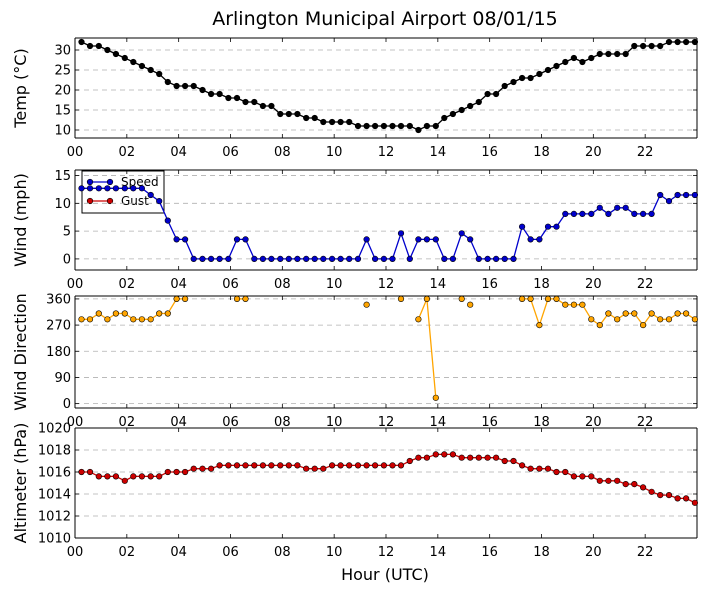 The height and width of the screenshot is (594, 705). Describe the element at coordinates (110, 201) in the screenshot. I see `legend-gust-marker` at that location.